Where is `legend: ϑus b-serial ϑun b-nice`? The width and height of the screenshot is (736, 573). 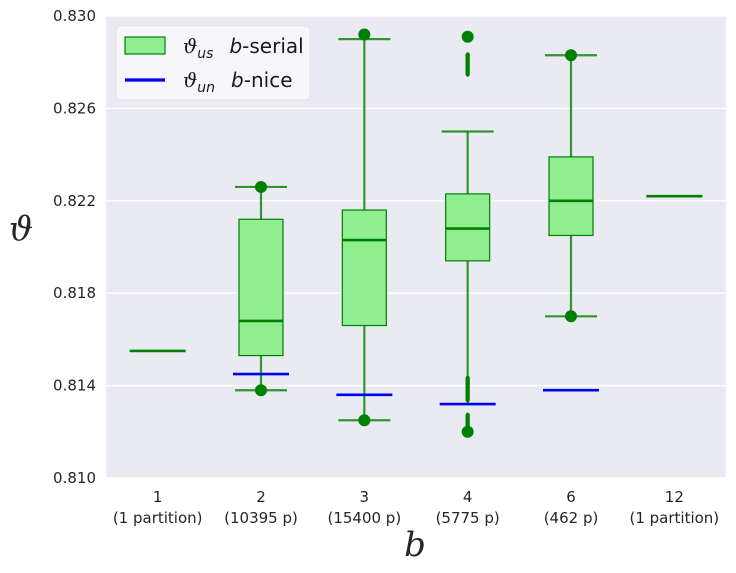 legend: ϑus b-serial ϑun b-nice is located at coordinates (213, 63).